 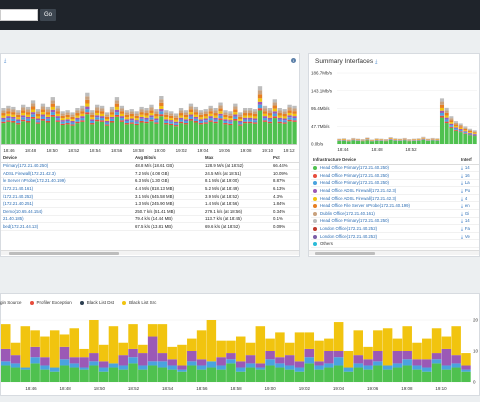 I want to click on col-interface: Interf, so click(x=469, y=160).